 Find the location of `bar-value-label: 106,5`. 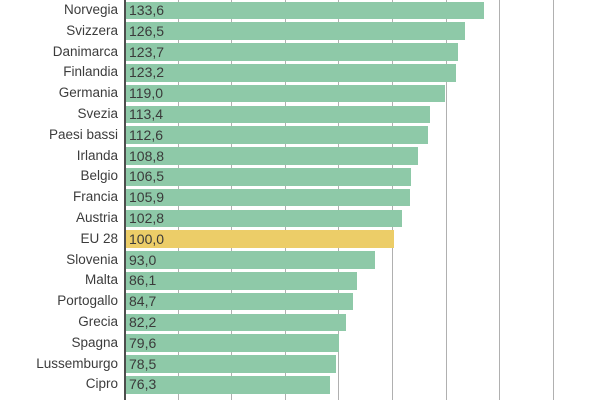

bar-value-label: 106,5 is located at coordinates (147, 176).